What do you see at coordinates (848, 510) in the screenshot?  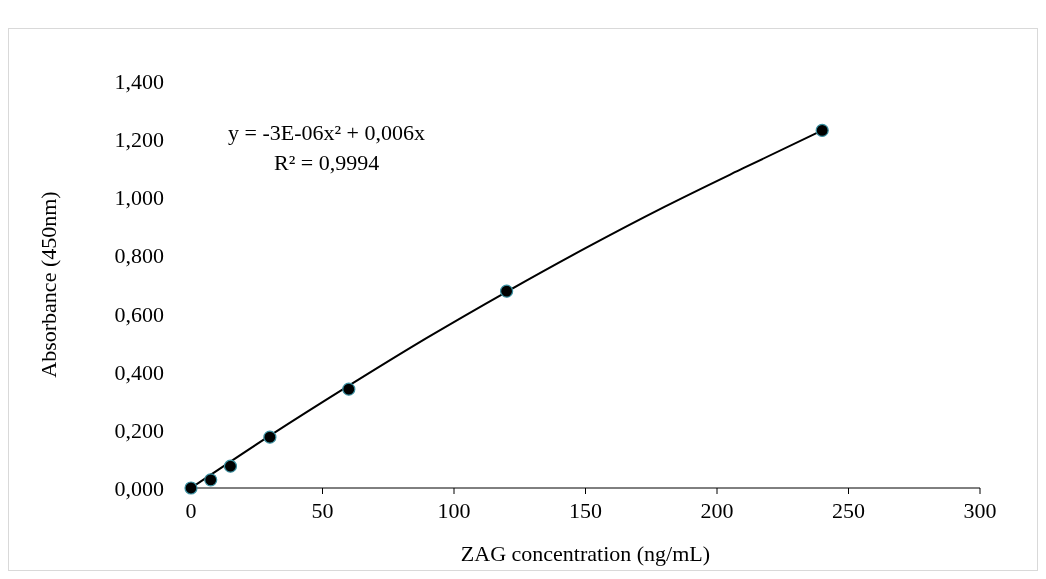 I see `x-tick-label: 250` at bounding box center [848, 510].